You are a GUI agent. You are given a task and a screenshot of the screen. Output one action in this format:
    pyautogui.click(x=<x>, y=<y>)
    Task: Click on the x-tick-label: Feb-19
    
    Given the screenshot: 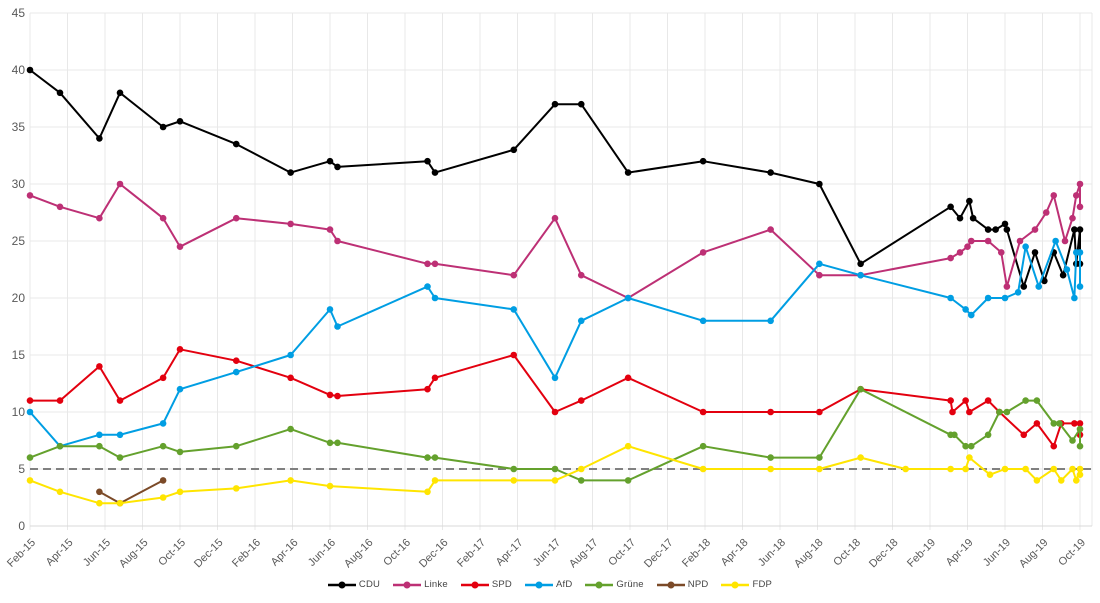 What is the action you would take?
    pyautogui.click(x=921, y=553)
    